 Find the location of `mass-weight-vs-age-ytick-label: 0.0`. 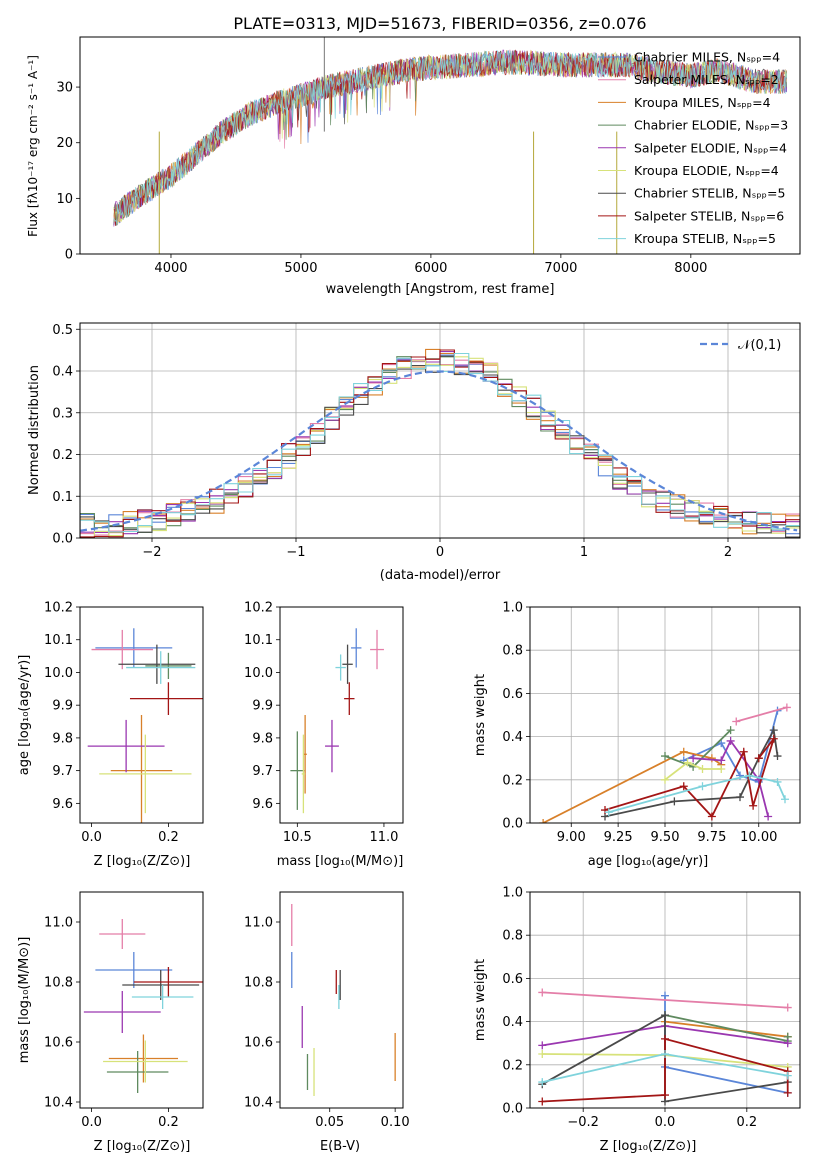

mass-weight-vs-age-ytick-label: 0.0 is located at coordinates (512, 824).